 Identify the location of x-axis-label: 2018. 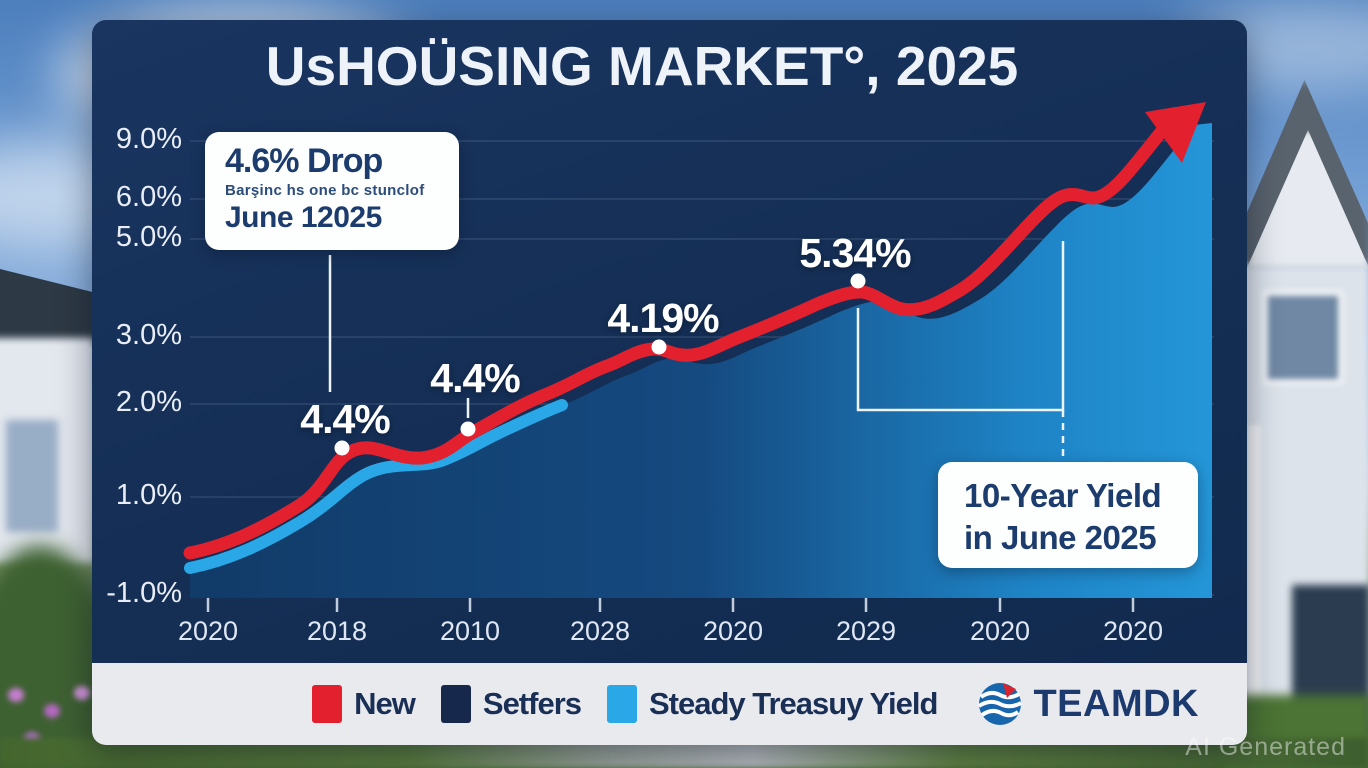
(337, 631).